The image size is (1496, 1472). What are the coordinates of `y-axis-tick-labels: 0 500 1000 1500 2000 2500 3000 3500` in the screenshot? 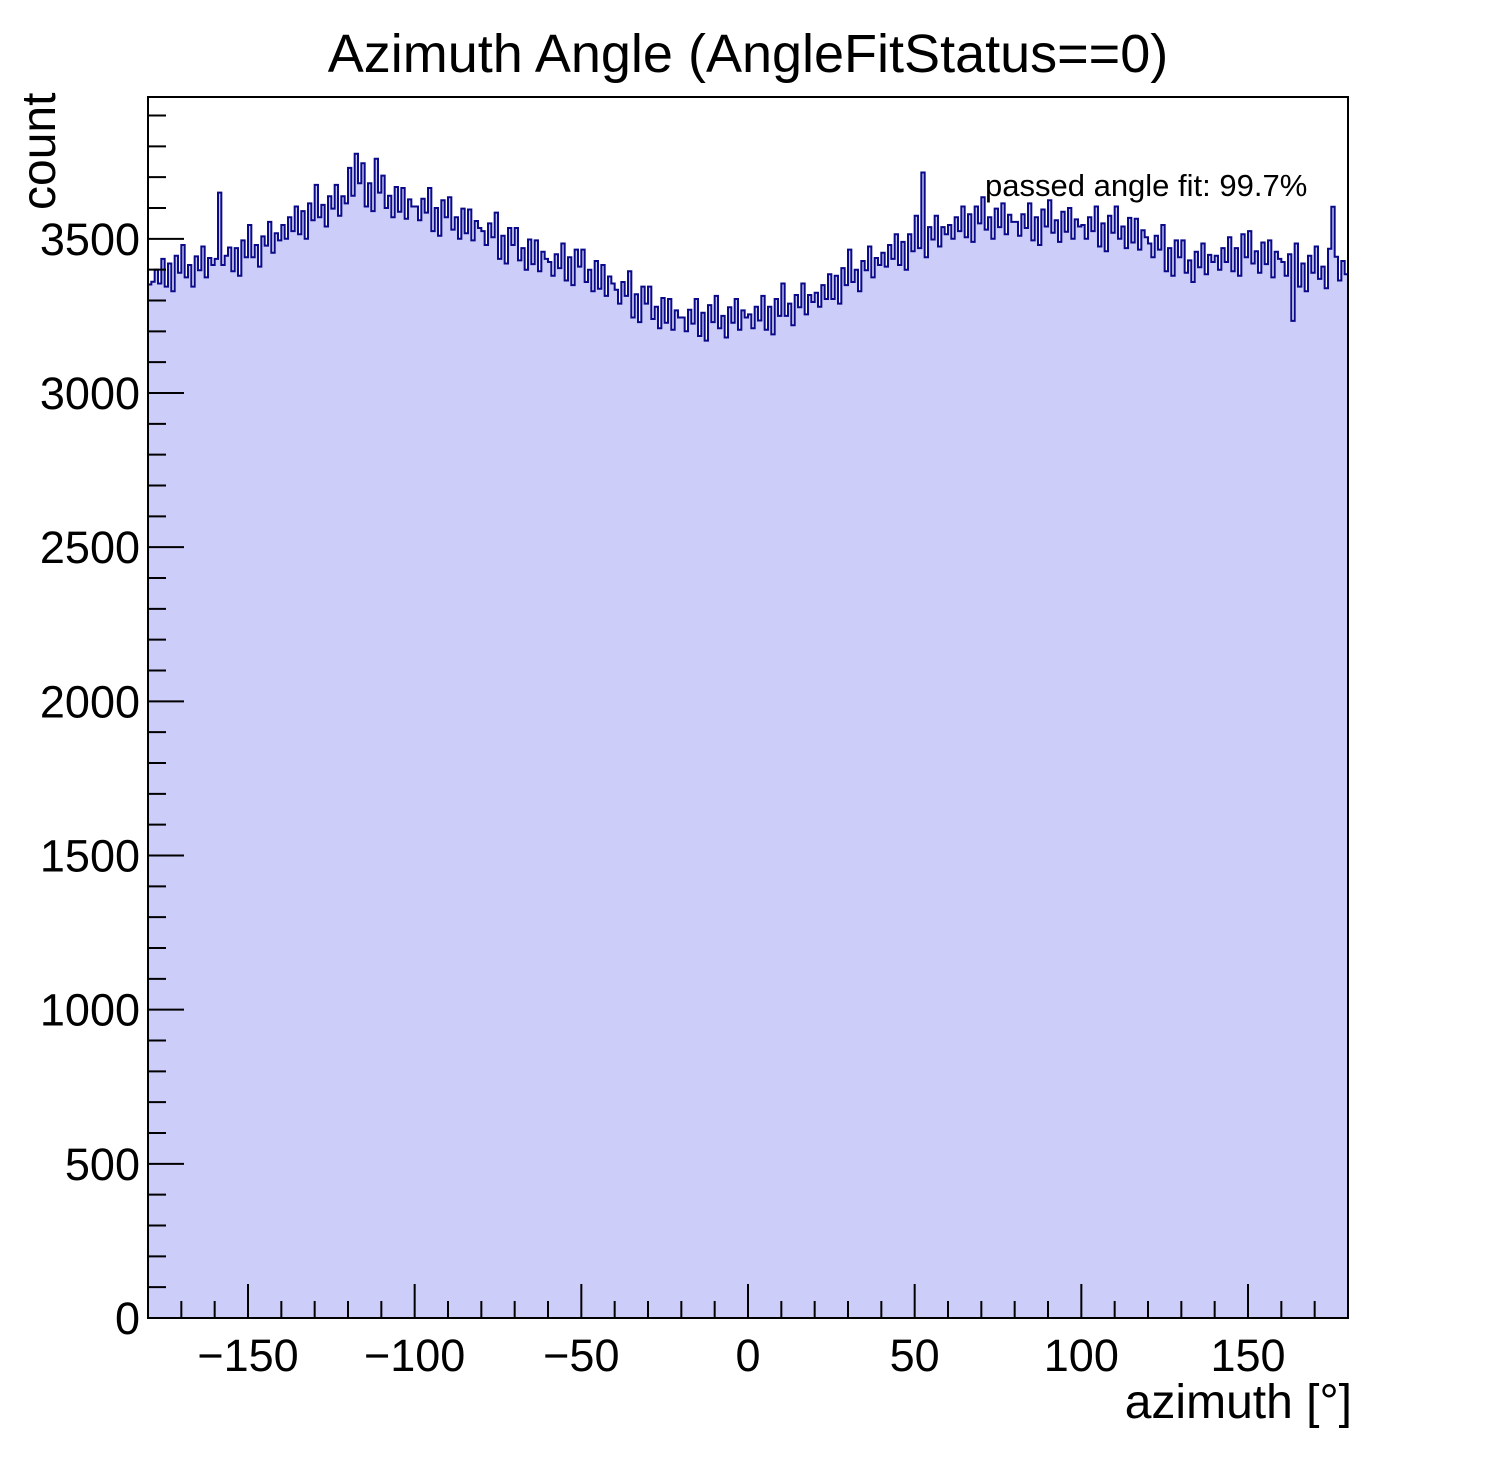 It's located at (90, 779).